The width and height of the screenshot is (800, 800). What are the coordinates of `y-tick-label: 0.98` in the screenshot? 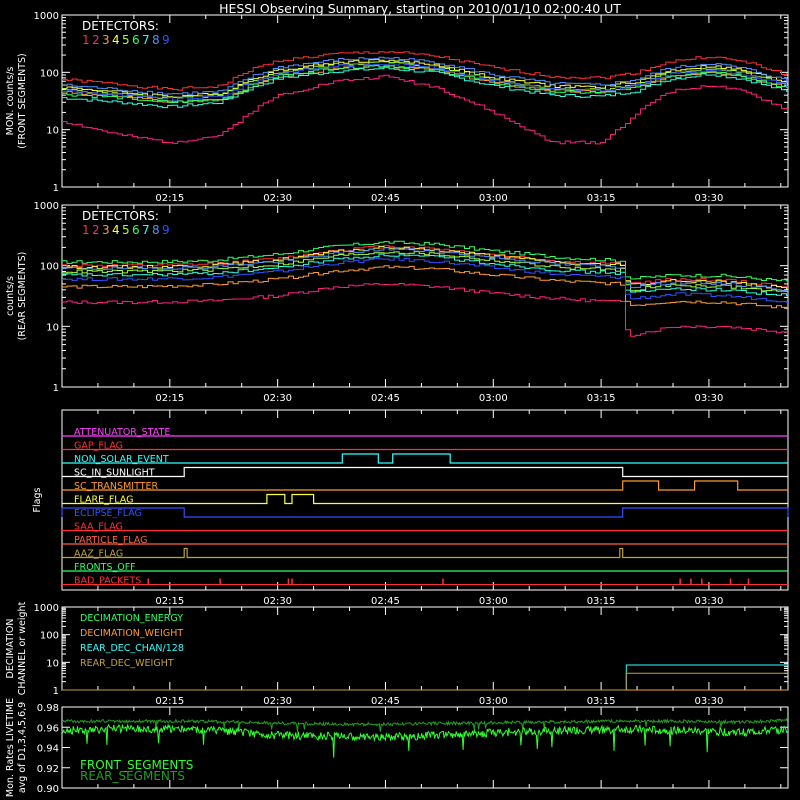 It's located at (48, 708).